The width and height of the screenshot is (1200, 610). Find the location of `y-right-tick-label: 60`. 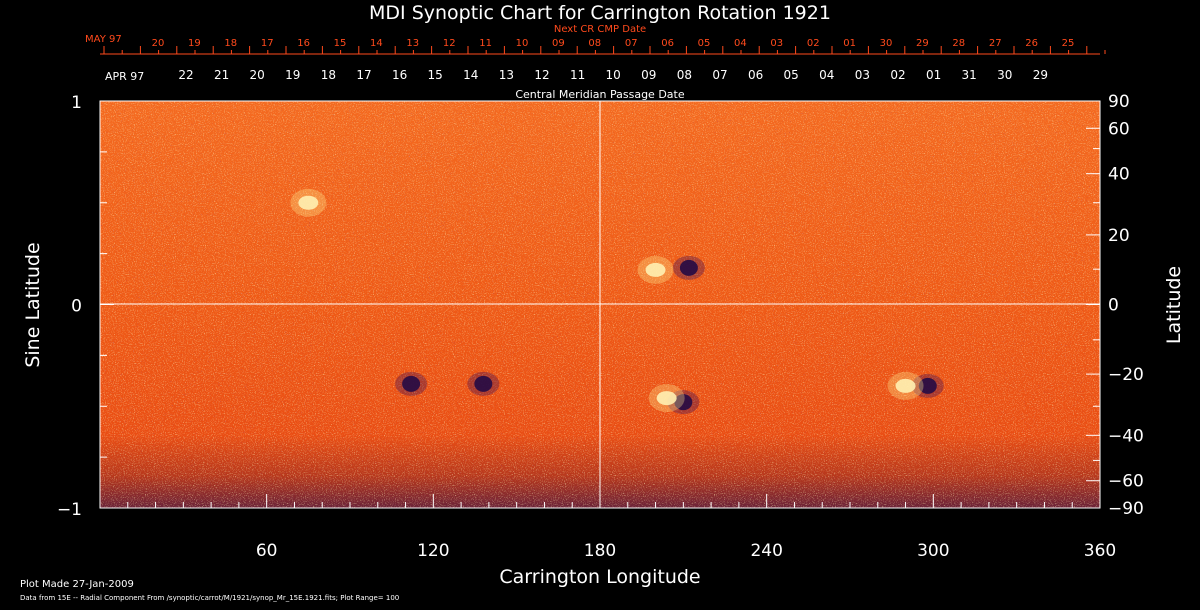

y-right-tick-label: 60 is located at coordinates (1119, 129).